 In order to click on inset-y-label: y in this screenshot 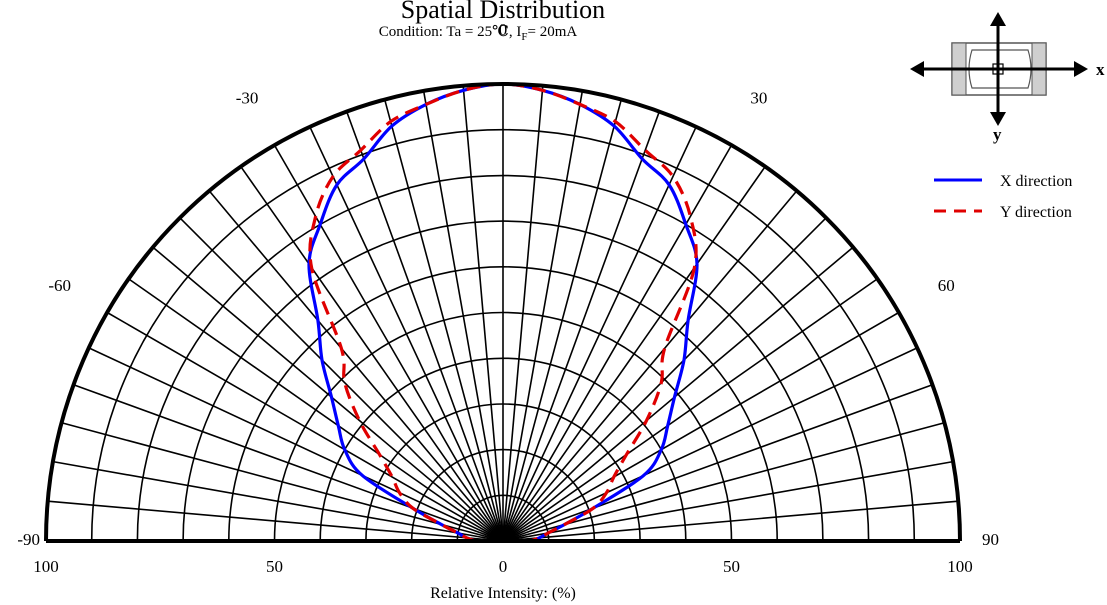, I will do `click(997, 134)`.